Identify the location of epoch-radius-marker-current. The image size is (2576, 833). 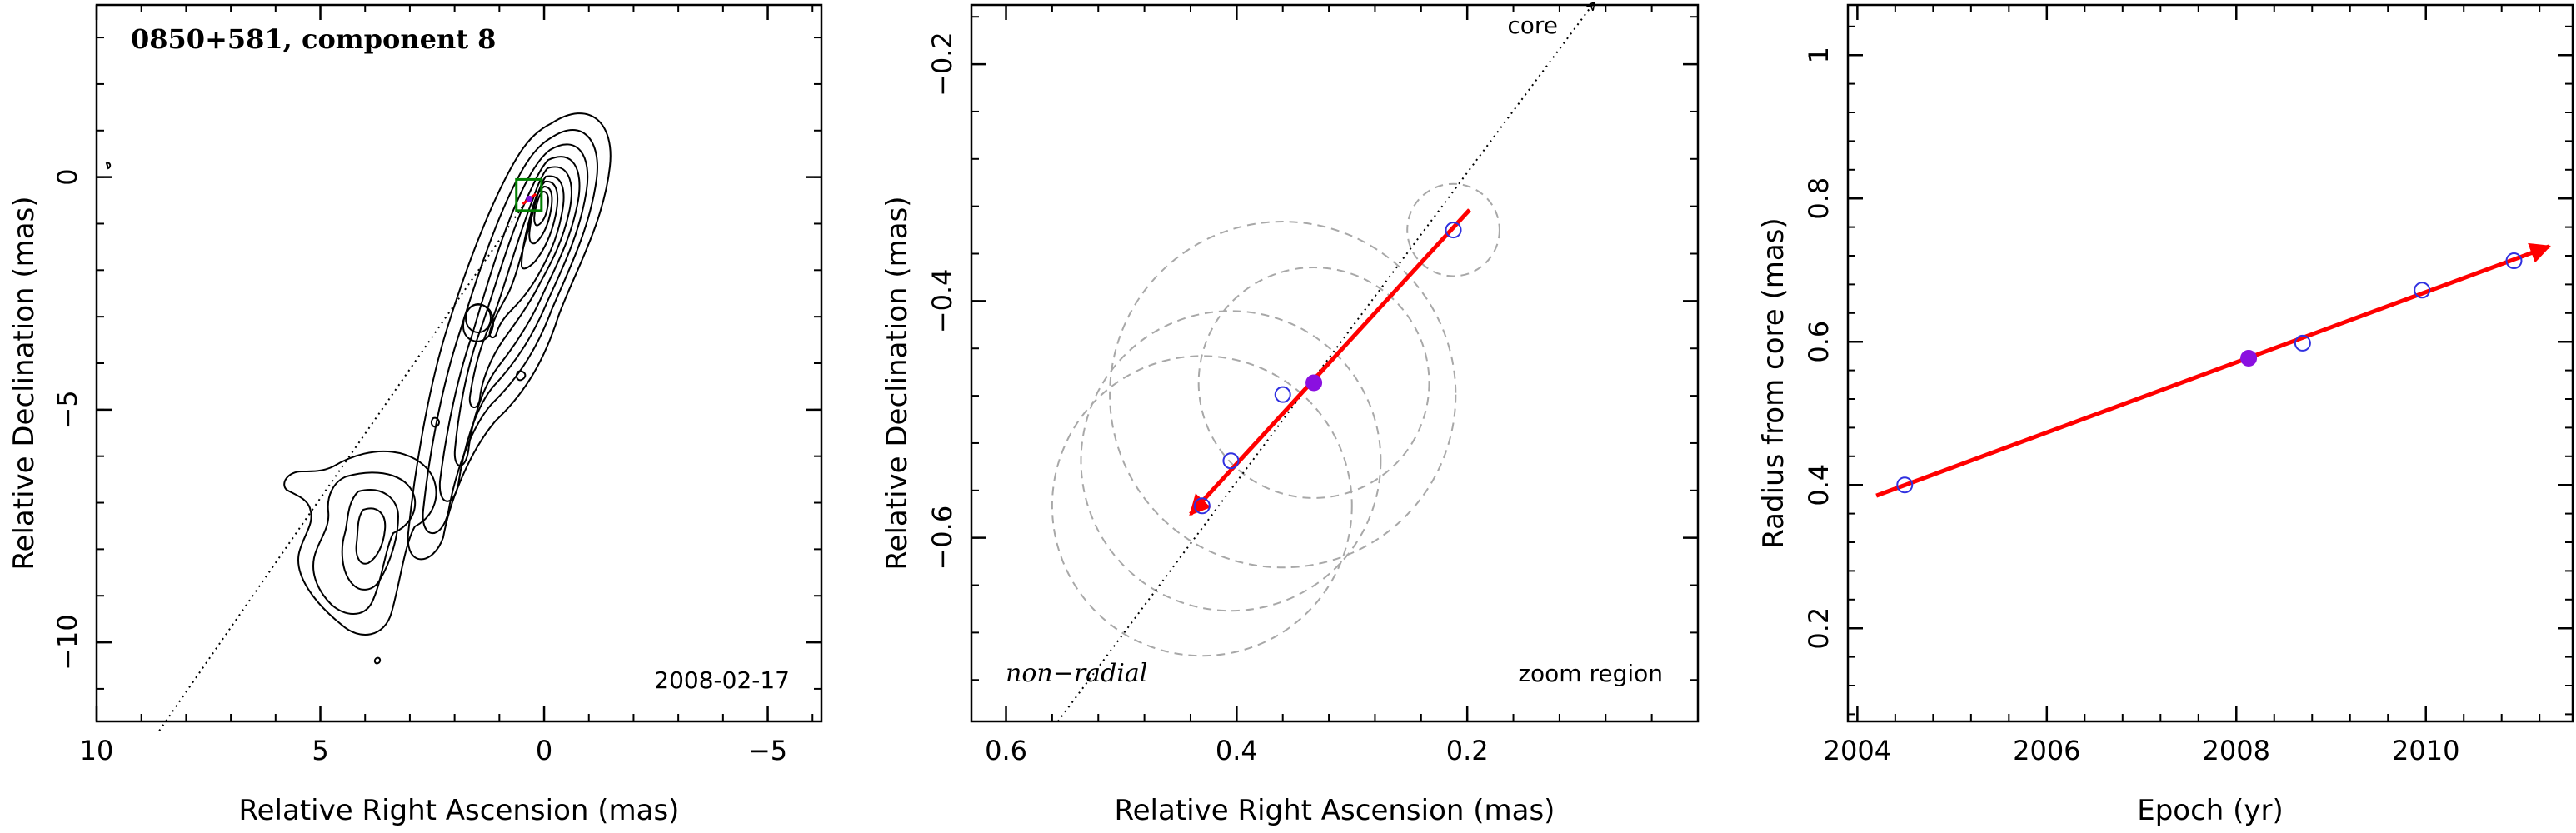
(2249, 358).